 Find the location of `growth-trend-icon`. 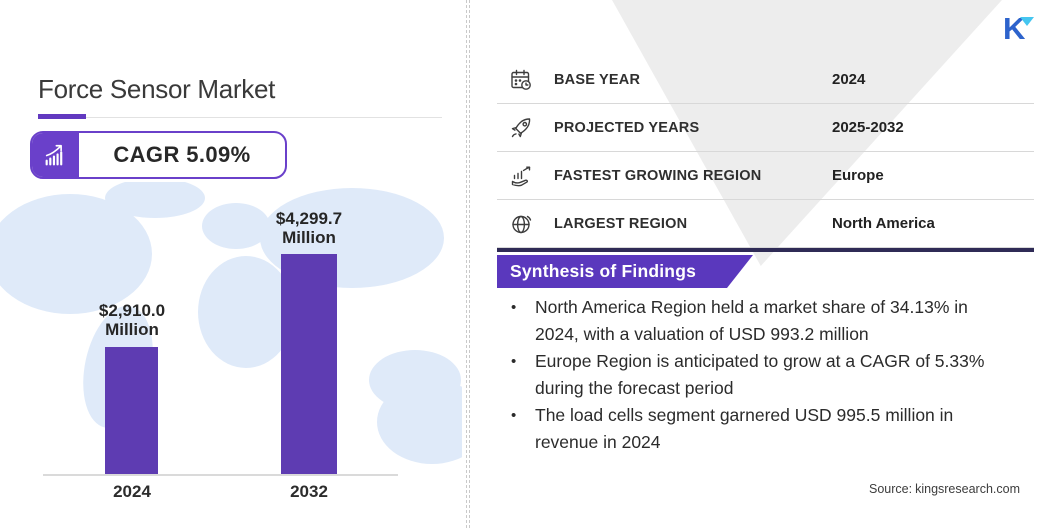

growth-trend-icon is located at coordinates (55, 155).